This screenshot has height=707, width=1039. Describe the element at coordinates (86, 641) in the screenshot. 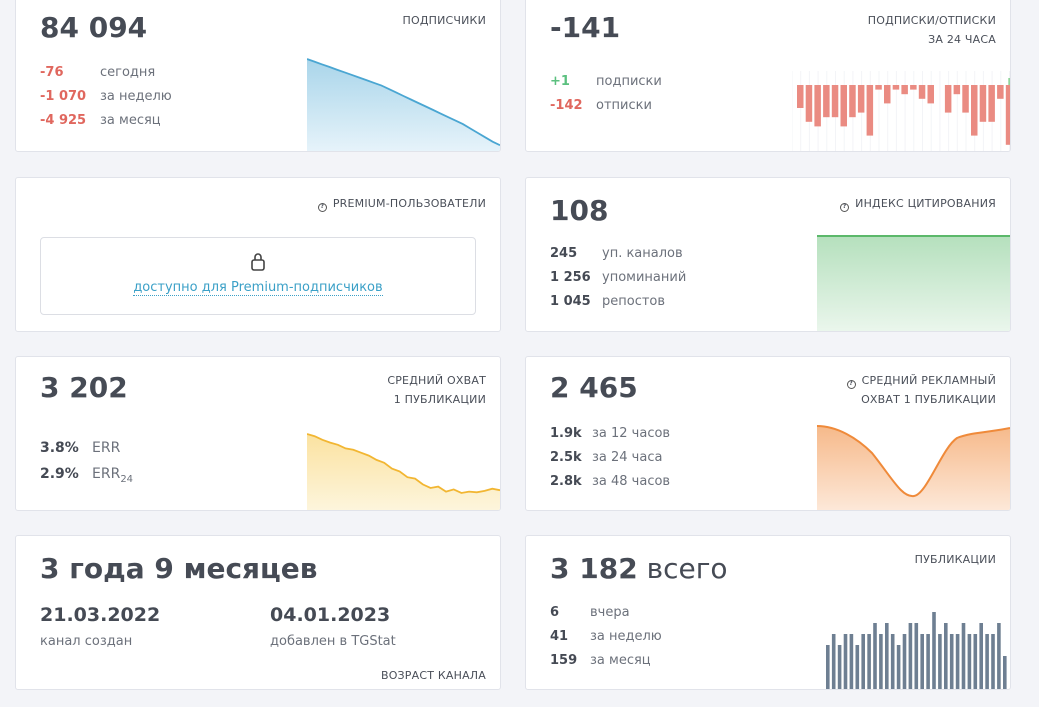

I see `created-label: канал создан` at that location.